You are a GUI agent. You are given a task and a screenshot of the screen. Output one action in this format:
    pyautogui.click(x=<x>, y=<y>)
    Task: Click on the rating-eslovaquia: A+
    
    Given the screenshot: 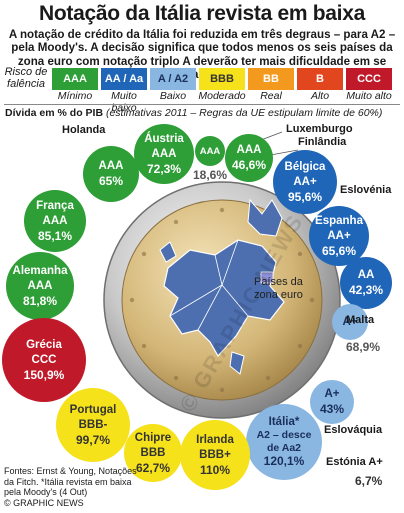 What is the action you would take?
    pyautogui.click(x=332, y=394)
    